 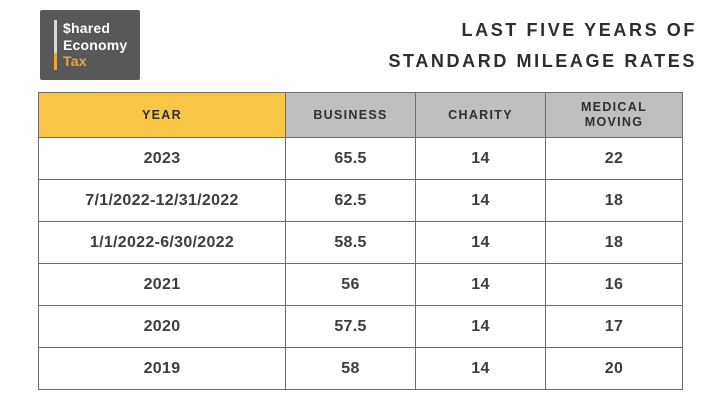 I want to click on logo-line-economy: Economy, so click(x=95, y=44).